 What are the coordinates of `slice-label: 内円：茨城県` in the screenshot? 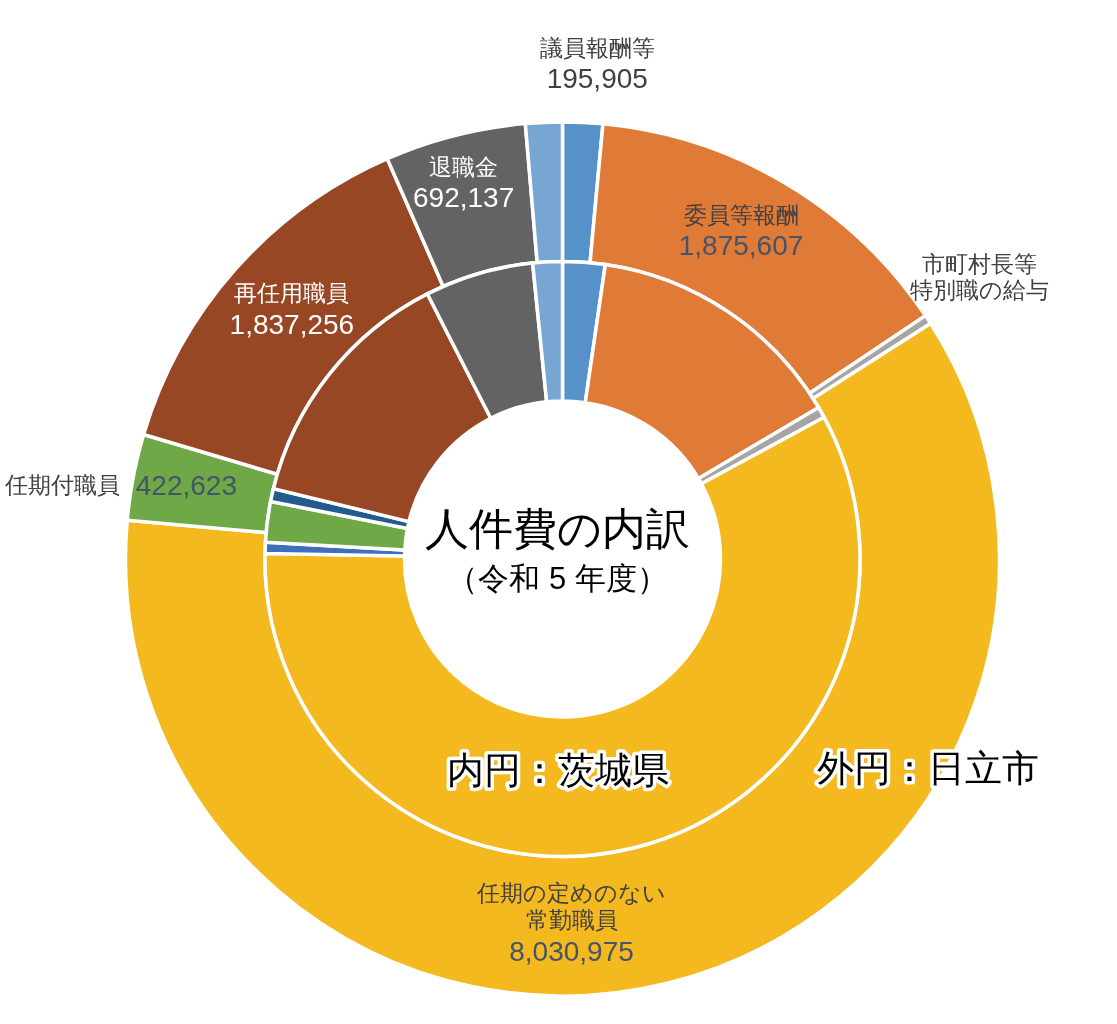 It's located at (557, 770).